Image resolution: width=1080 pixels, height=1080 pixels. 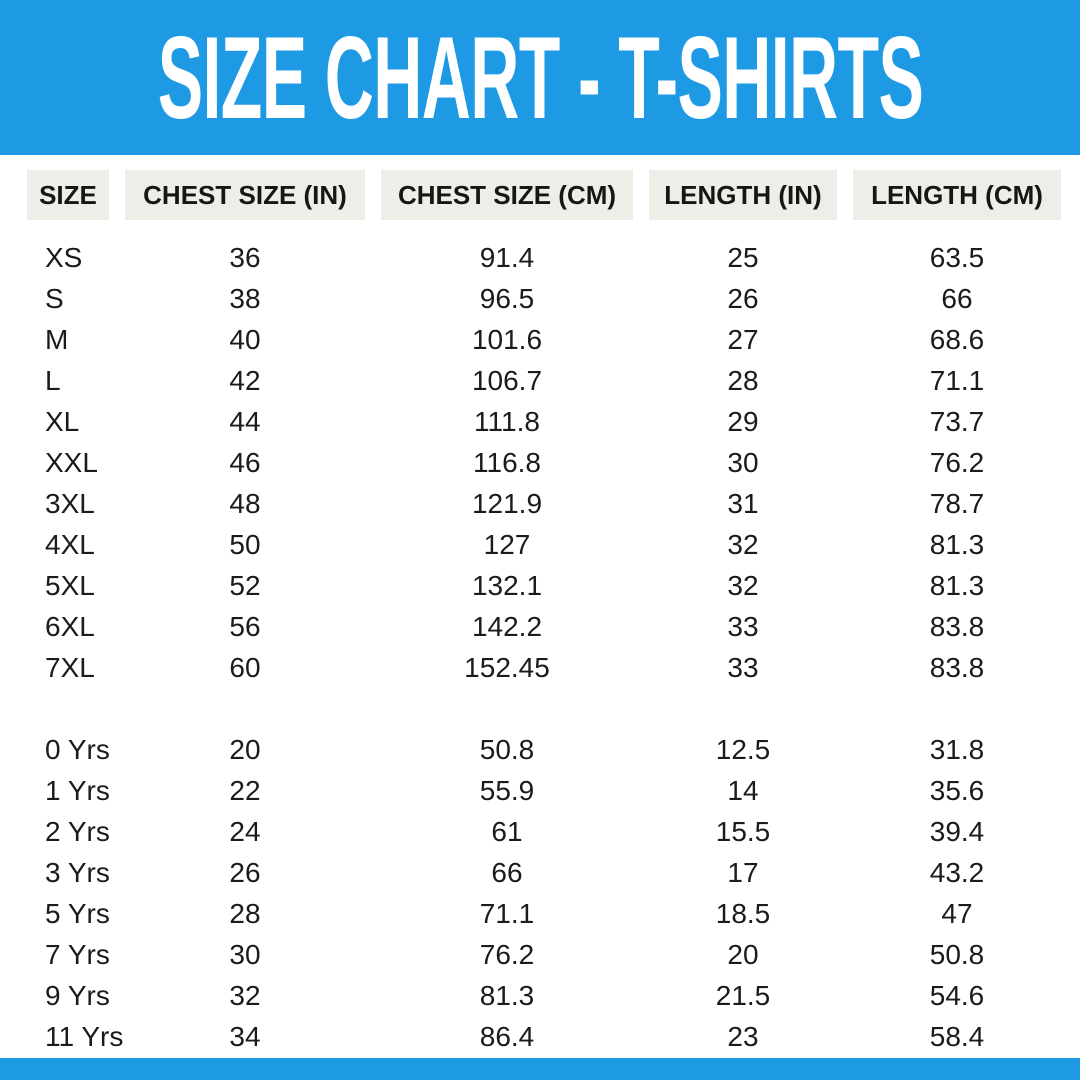 I want to click on cell-measurement-value: 52, so click(x=245, y=585).